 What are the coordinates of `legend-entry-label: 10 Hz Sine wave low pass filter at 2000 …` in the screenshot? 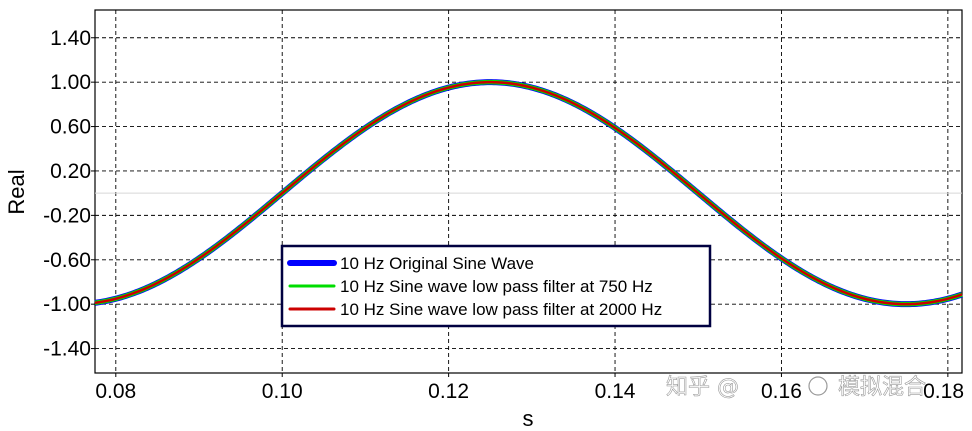 It's located at (501, 309).